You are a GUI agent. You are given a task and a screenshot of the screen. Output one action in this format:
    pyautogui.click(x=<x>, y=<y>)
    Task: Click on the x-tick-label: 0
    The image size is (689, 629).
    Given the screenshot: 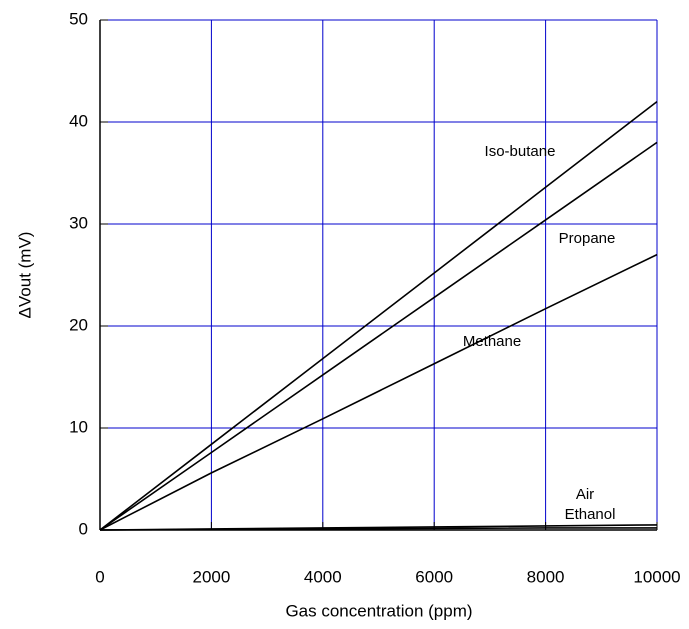 What is the action you would take?
    pyautogui.click(x=99, y=576)
    